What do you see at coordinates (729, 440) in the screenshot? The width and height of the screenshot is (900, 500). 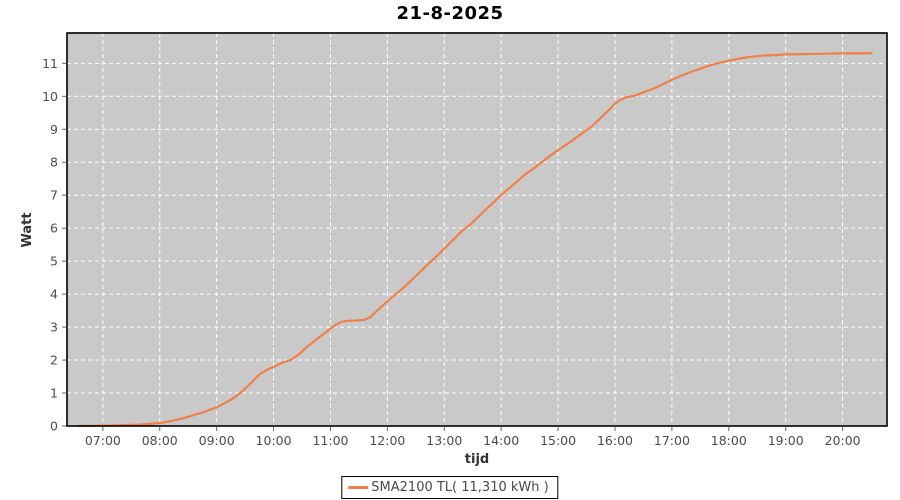 I see `x-tick-label: 18:00` at bounding box center [729, 440].